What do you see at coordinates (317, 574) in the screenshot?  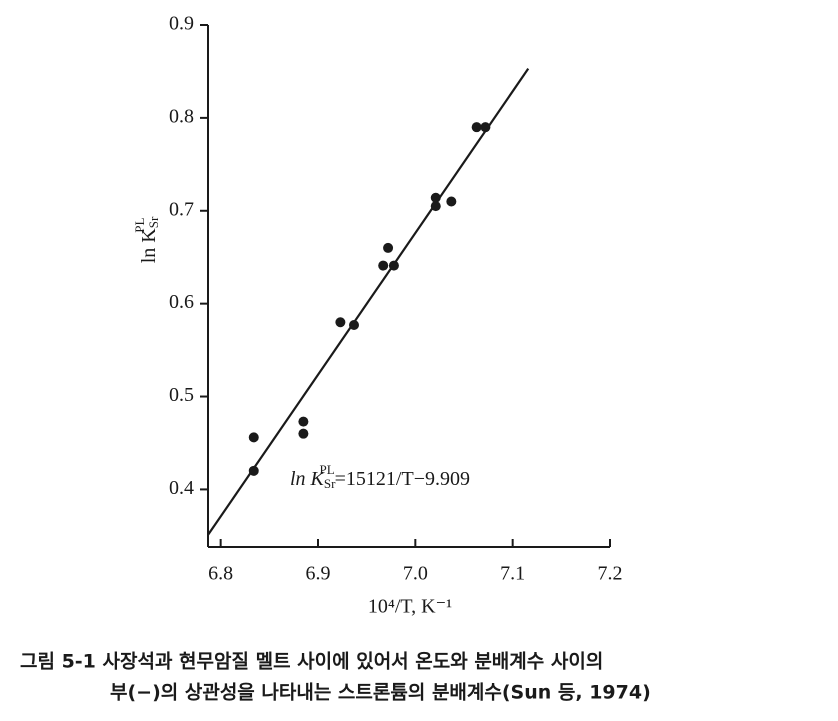 I see `x-tick-label: 6.9` at bounding box center [317, 574].